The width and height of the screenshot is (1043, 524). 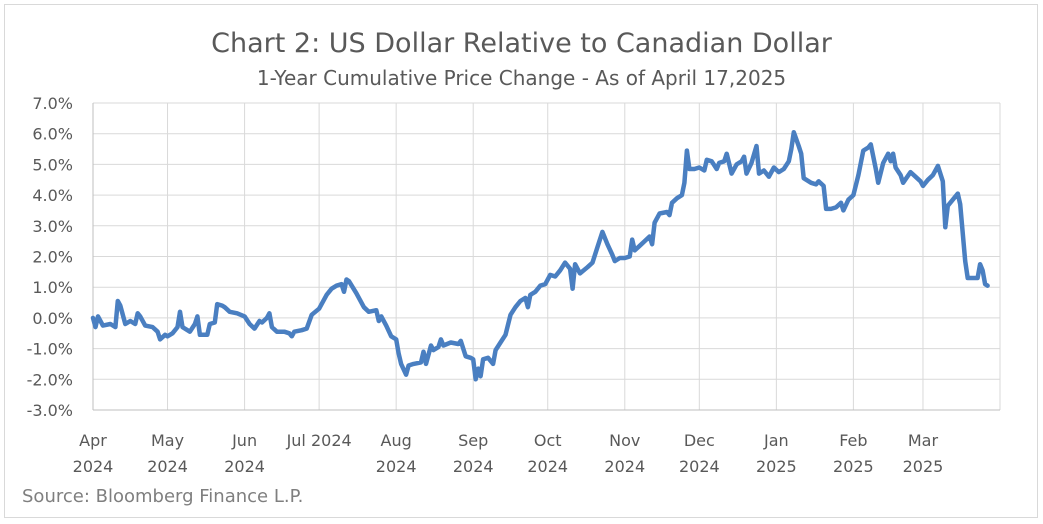 What do you see at coordinates (319, 440) in the screenshot?
I see `x-tick-label: Jul 2024` at bounding box center [319, 440].